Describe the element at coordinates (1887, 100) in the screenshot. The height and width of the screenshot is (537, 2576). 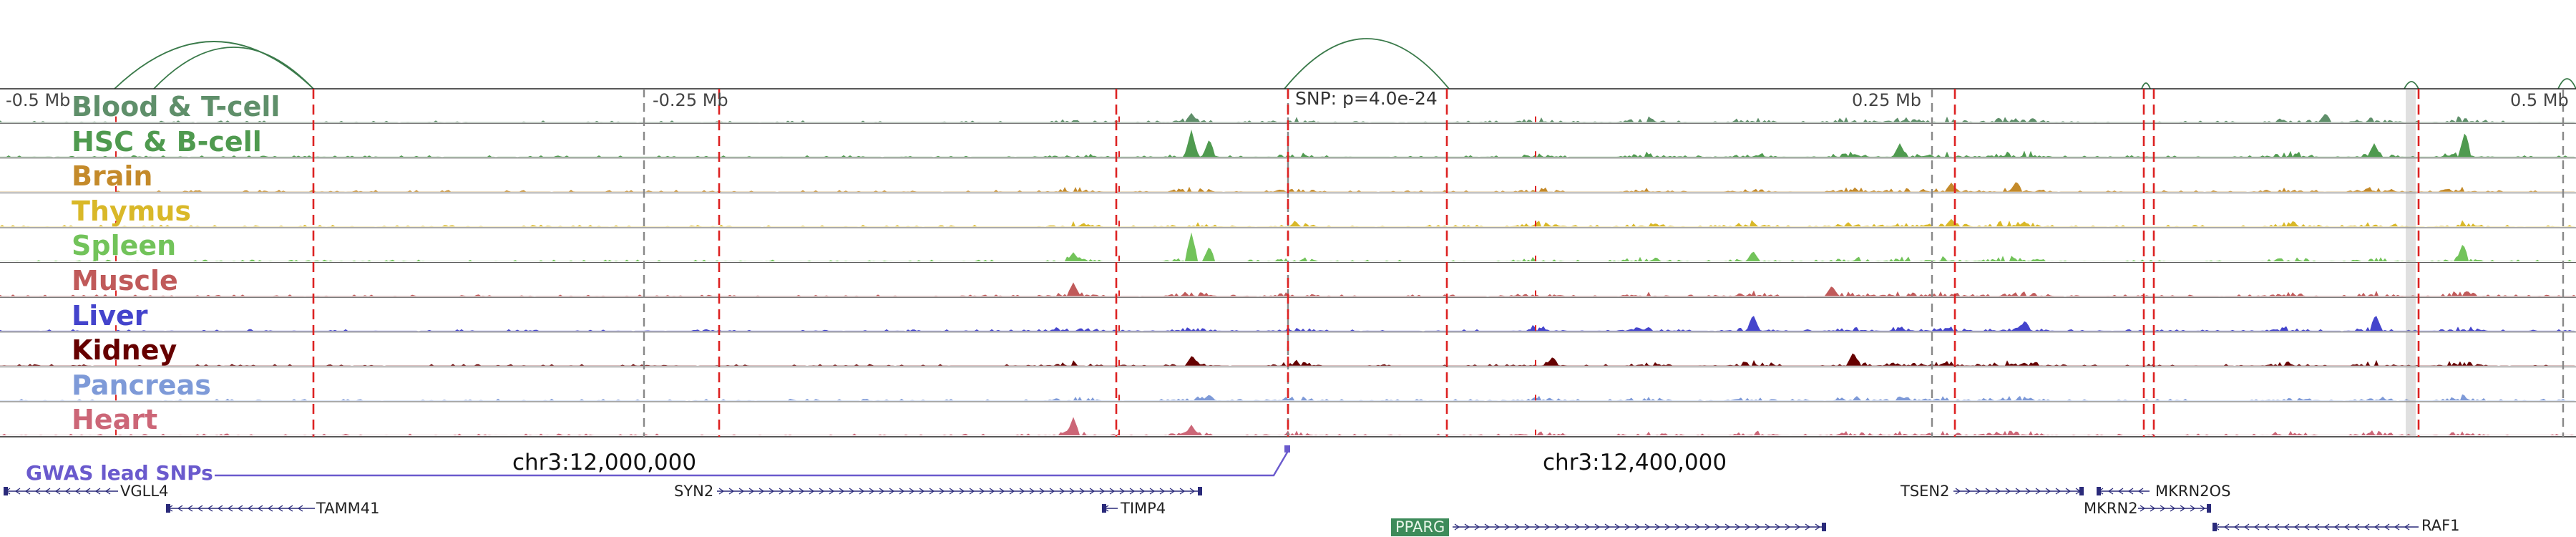
I see `tick-label-0-25-mb: 0.25 Mb` at that location.